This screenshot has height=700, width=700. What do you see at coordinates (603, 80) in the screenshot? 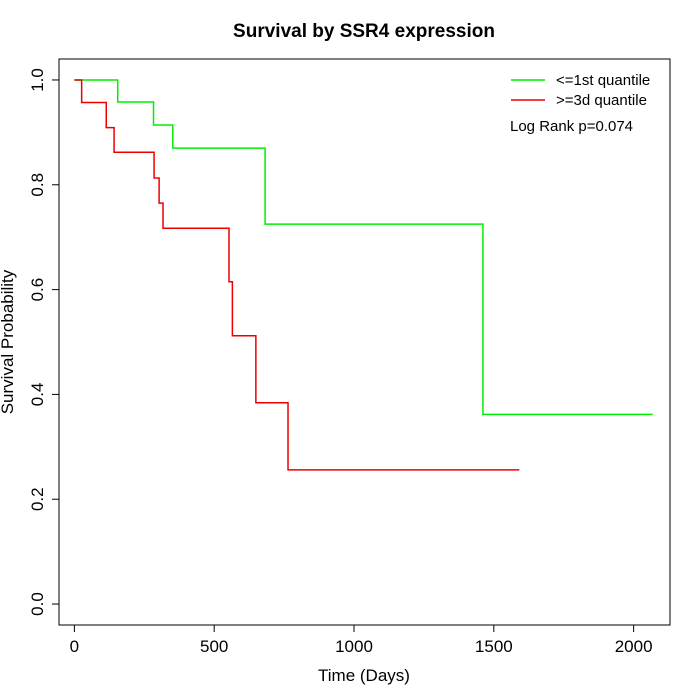
I see `legend-label: <=1st quantile` at bounding box center [603, 80].